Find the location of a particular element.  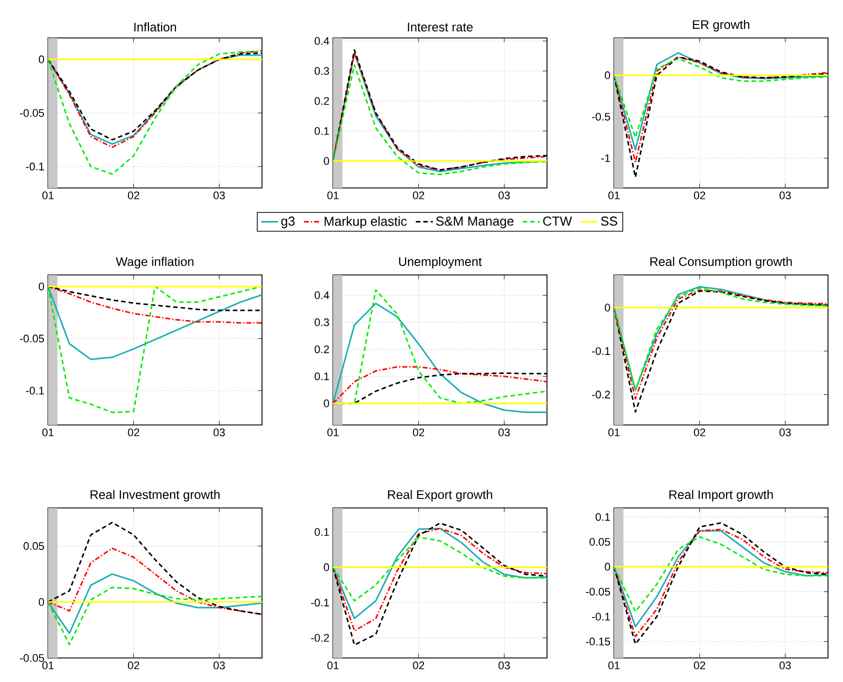

legend-label: CTW is located at coordinates (557, 221).